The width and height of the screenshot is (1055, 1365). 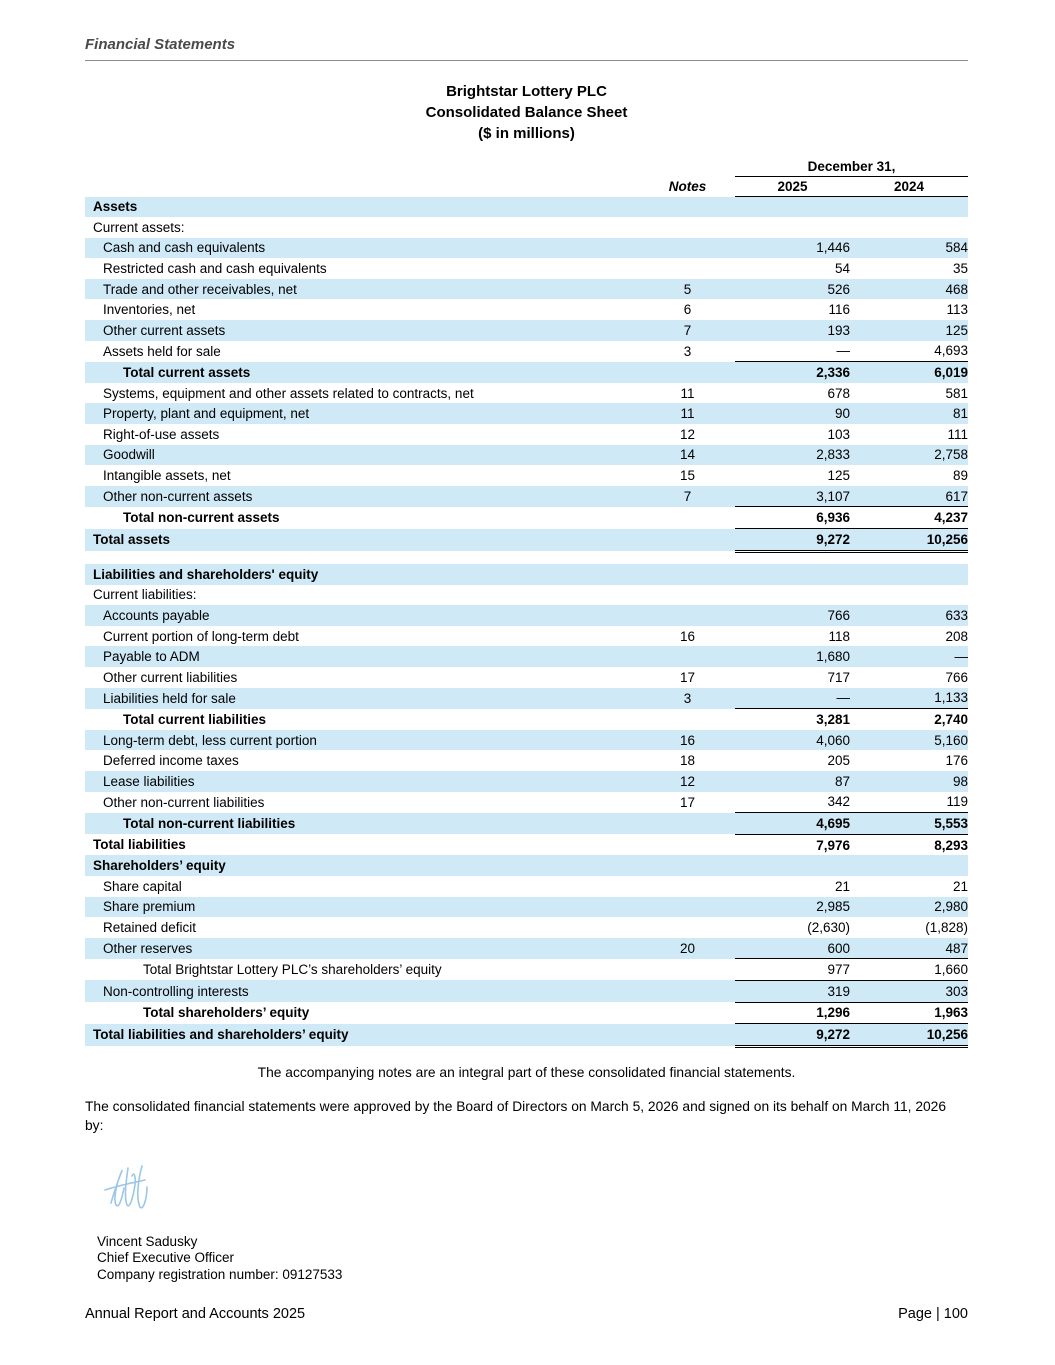 What do you see at coordinates (792, 289) in the screenshot?
I see `value-2025: 526` at bounding box center [792, 289].